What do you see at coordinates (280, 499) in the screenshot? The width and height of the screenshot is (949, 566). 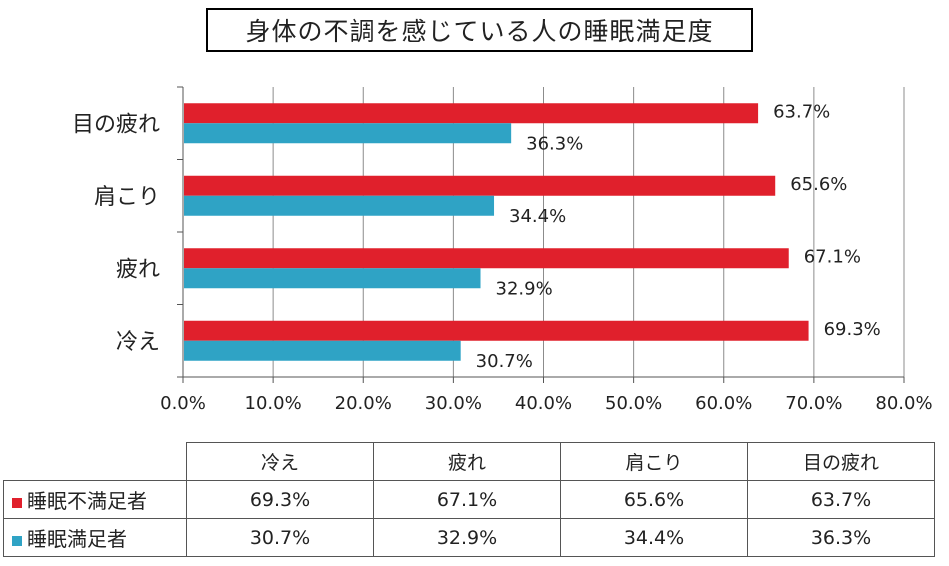 I see `table-cell: 69.3%` at bounding box center [280, 499].